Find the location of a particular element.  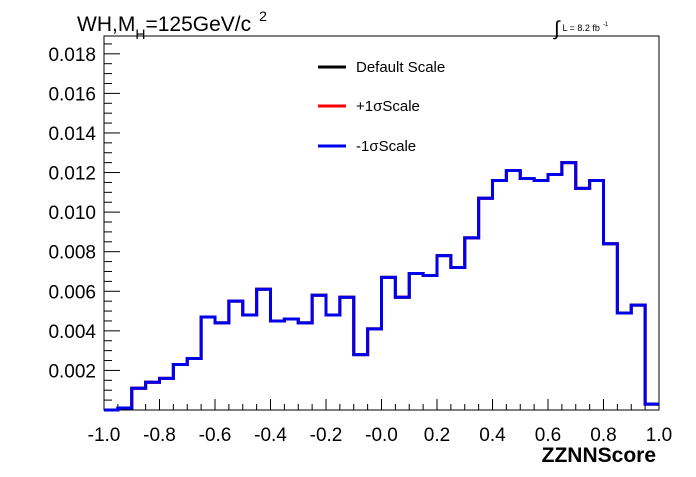

x-tick-label: 0.2 is located at coordinates (437, 435).